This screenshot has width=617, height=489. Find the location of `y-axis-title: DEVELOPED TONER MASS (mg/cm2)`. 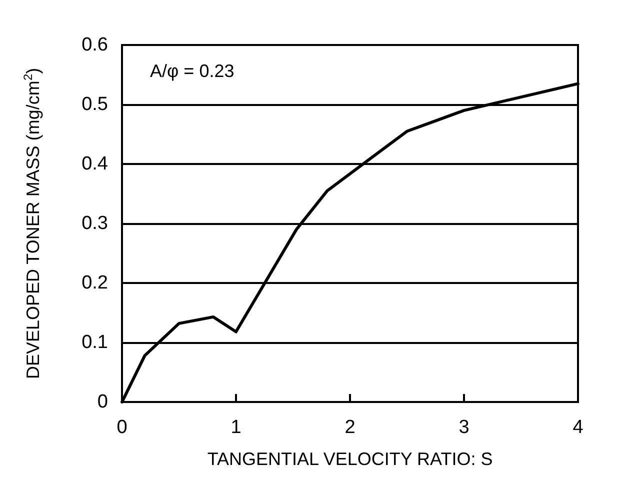

y-axis-title: DEVELOPED TONER MASS (mg/cm2) is located at coordinates (32, 224).